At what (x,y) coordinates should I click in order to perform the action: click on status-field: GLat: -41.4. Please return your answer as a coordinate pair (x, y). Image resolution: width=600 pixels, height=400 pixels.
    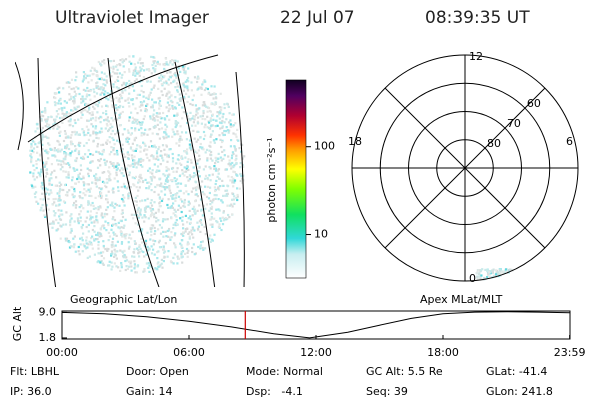
    Looking at the image, I should click on (516, 371).